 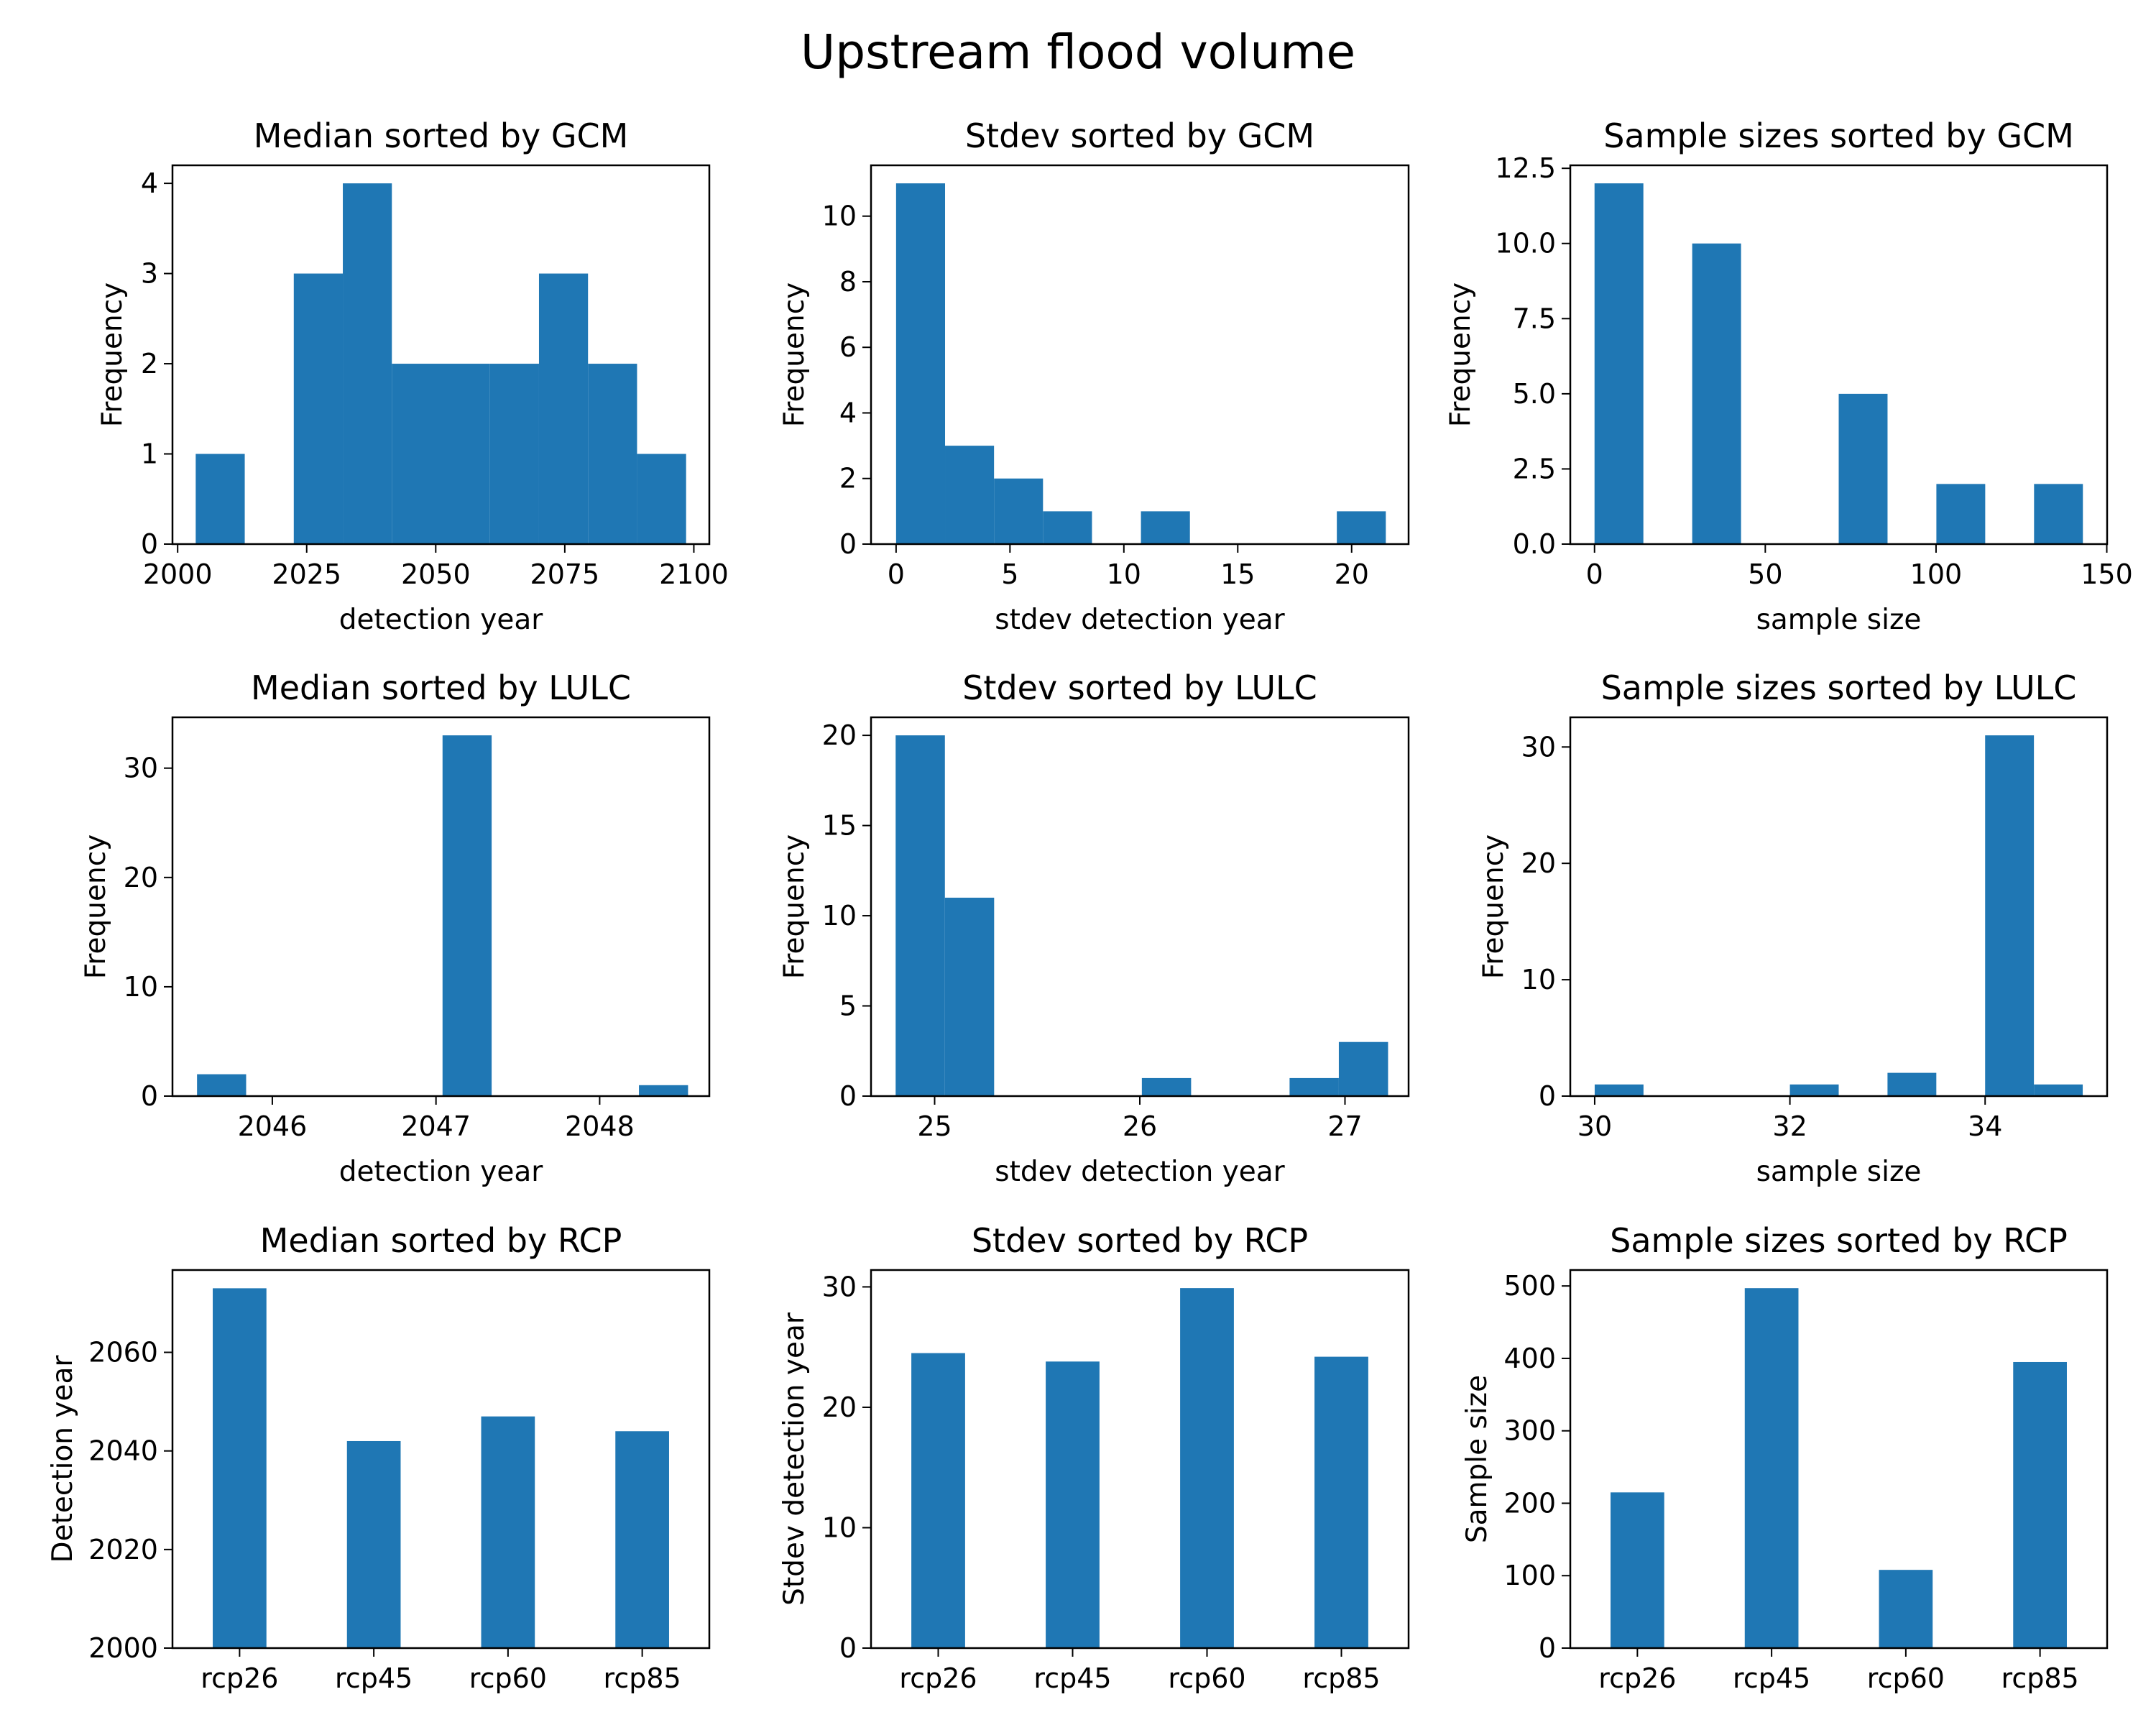 What do you see at coordinates (1010, 574) in the screenshot?
I see `x-tick-label: 5` at bounding box center [1010, 574].